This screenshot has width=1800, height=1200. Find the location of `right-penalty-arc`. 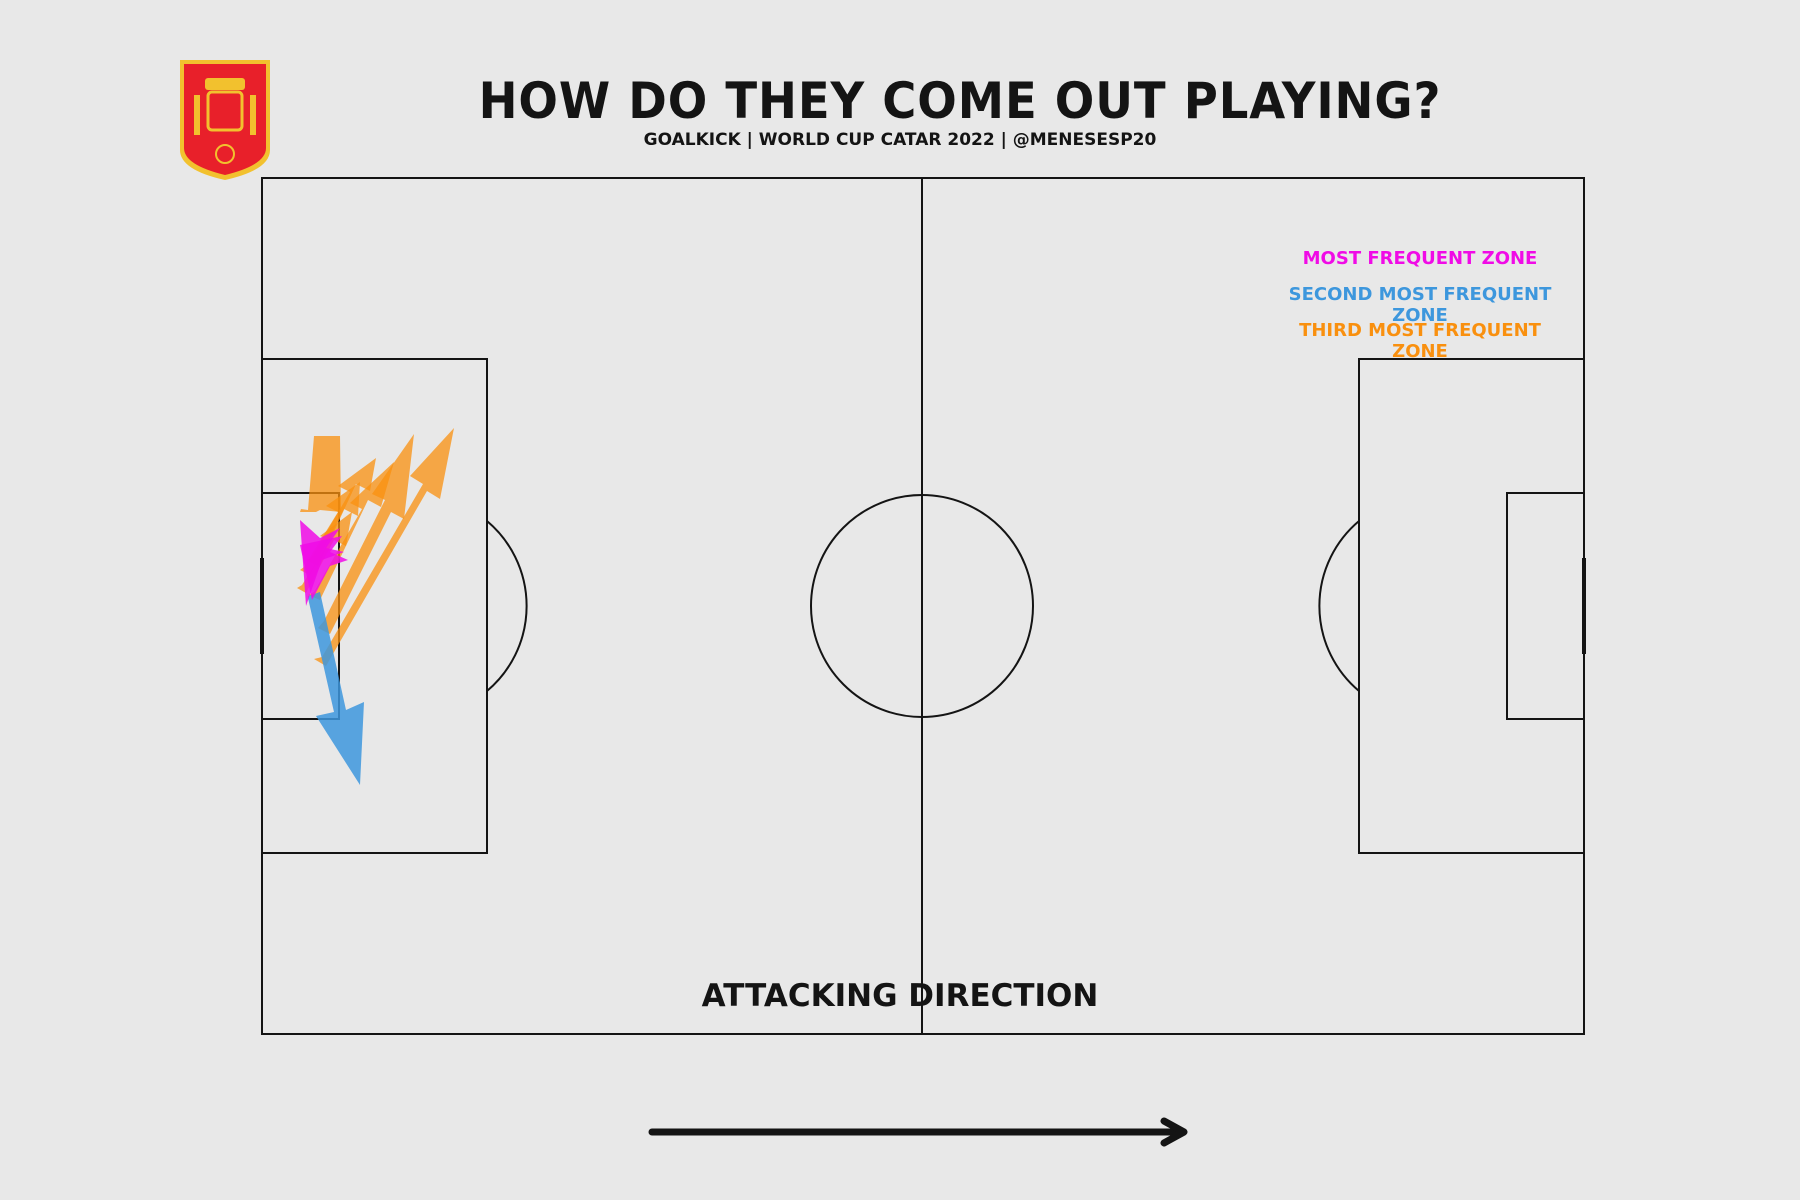

right-penalty-arc is located at coordinates (1339, 606).